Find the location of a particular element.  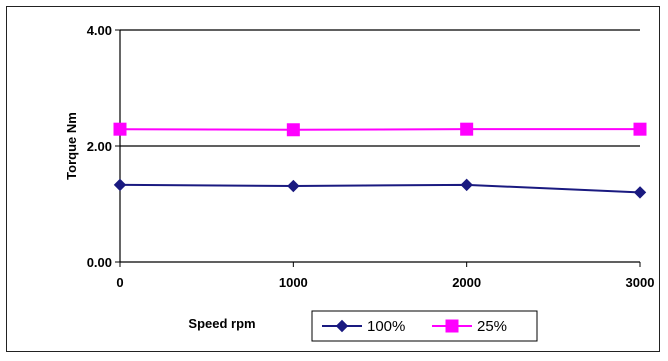

y-tick-label-1: 2.00 is located at coordinates (99, 146).